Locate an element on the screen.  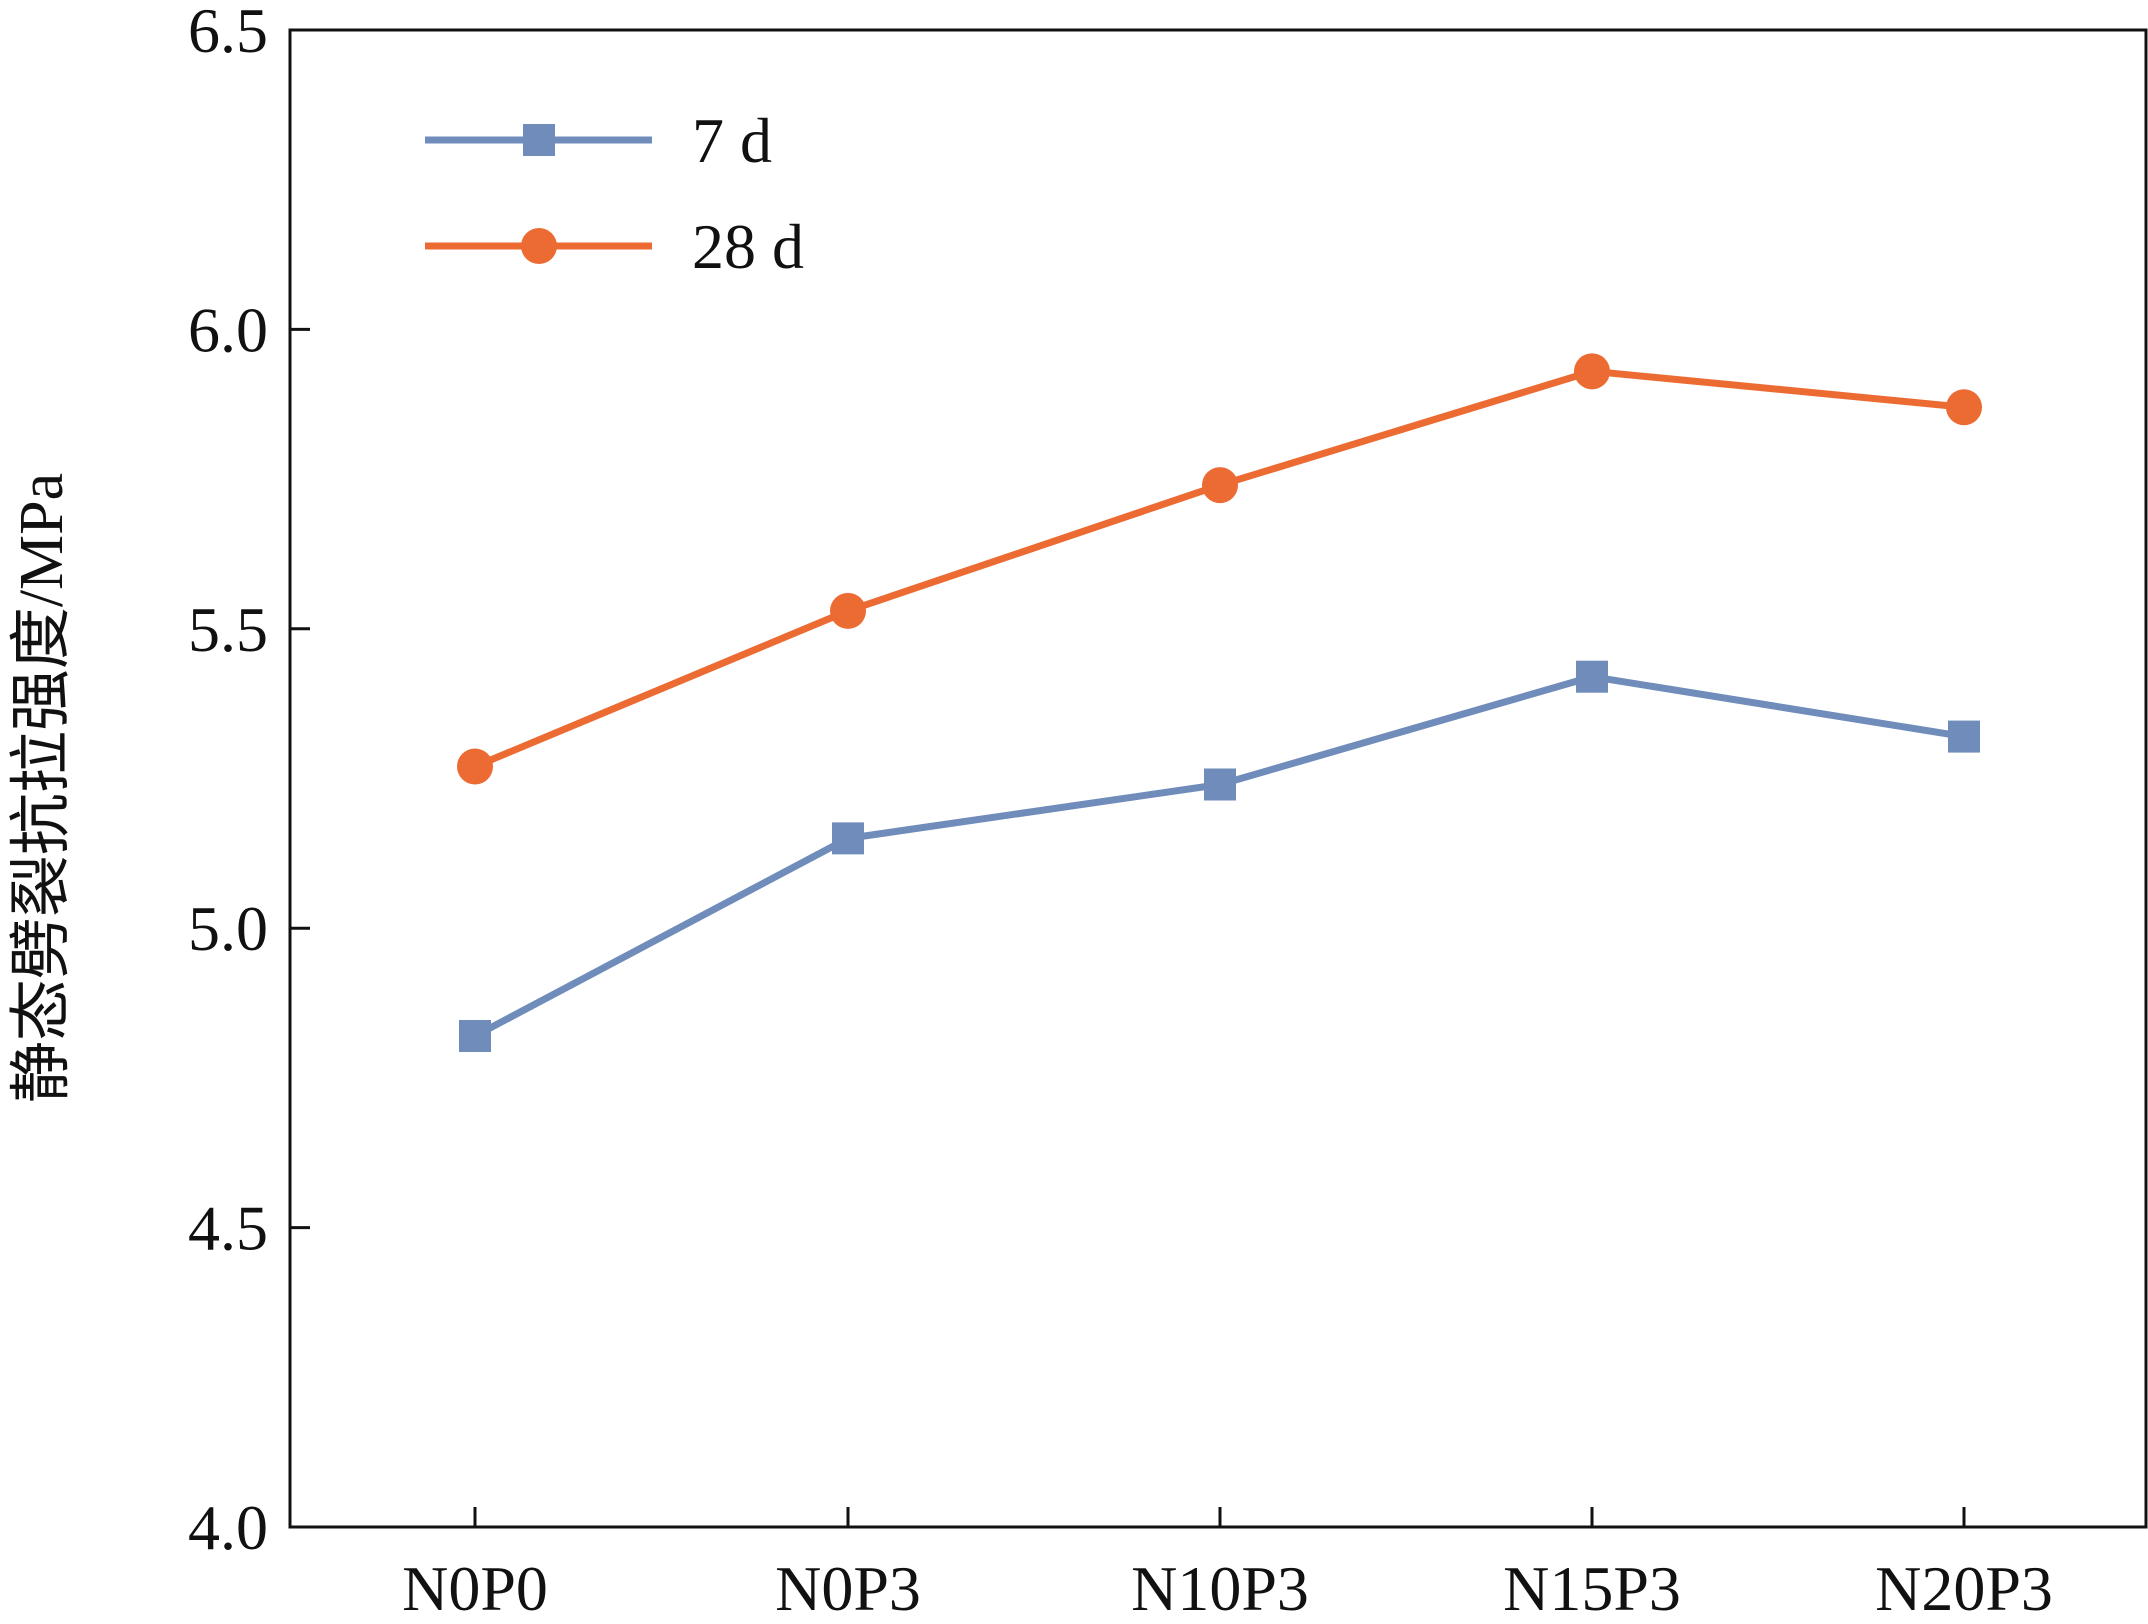
y-axis-label: 静态劈裂抗拉强度/MPa is located at coordinates (42, 788).